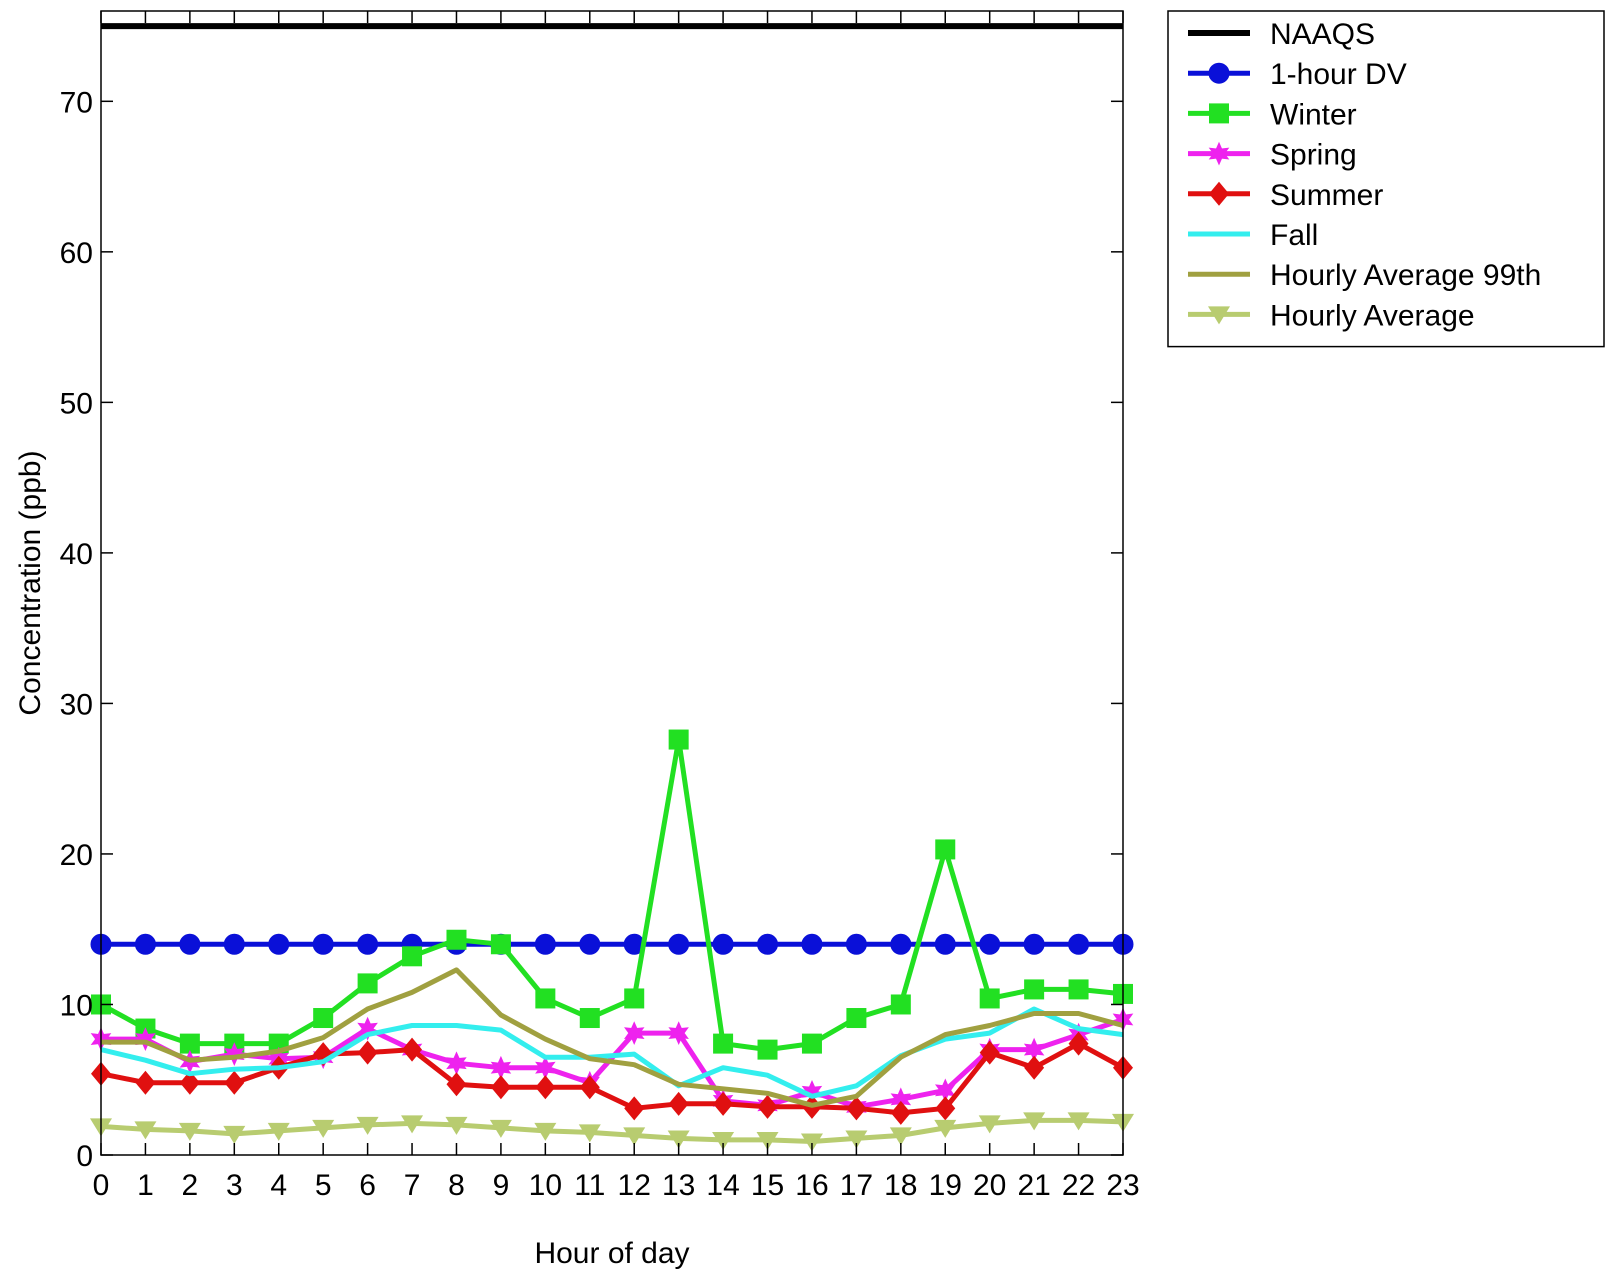 This screenshot has width=1606, height=1273. What do you see at coordinates (1122, 1185) in the screenshot?
I see `x-tick-label: 23` at bounding box center [1122, 1185].